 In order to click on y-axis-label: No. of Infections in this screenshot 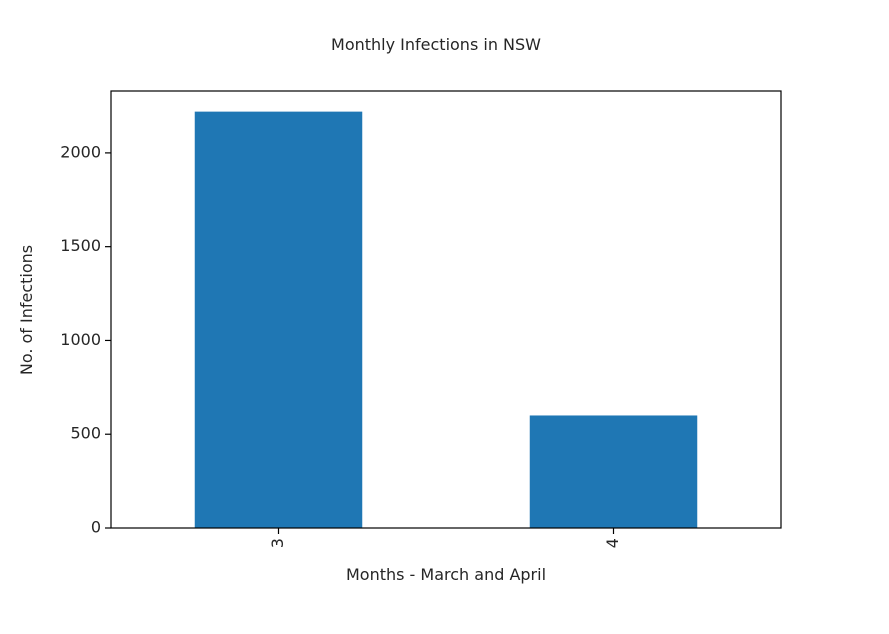, I will do `click(26, 310)`.